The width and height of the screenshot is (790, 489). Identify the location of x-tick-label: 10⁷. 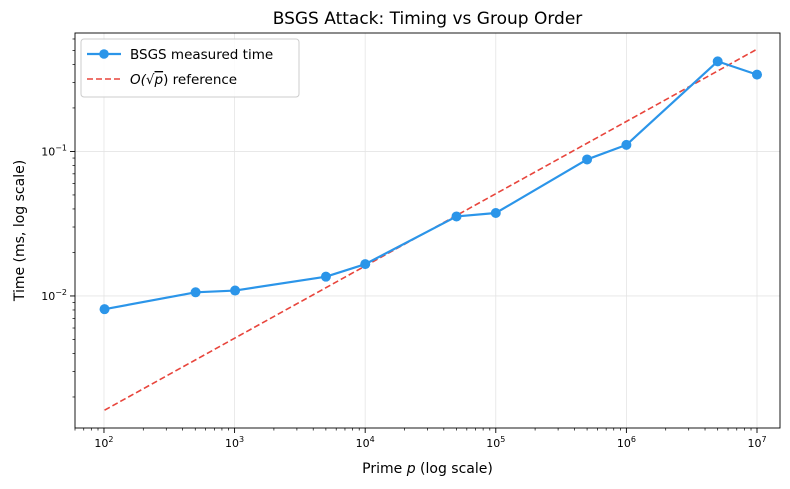
(756, 442).